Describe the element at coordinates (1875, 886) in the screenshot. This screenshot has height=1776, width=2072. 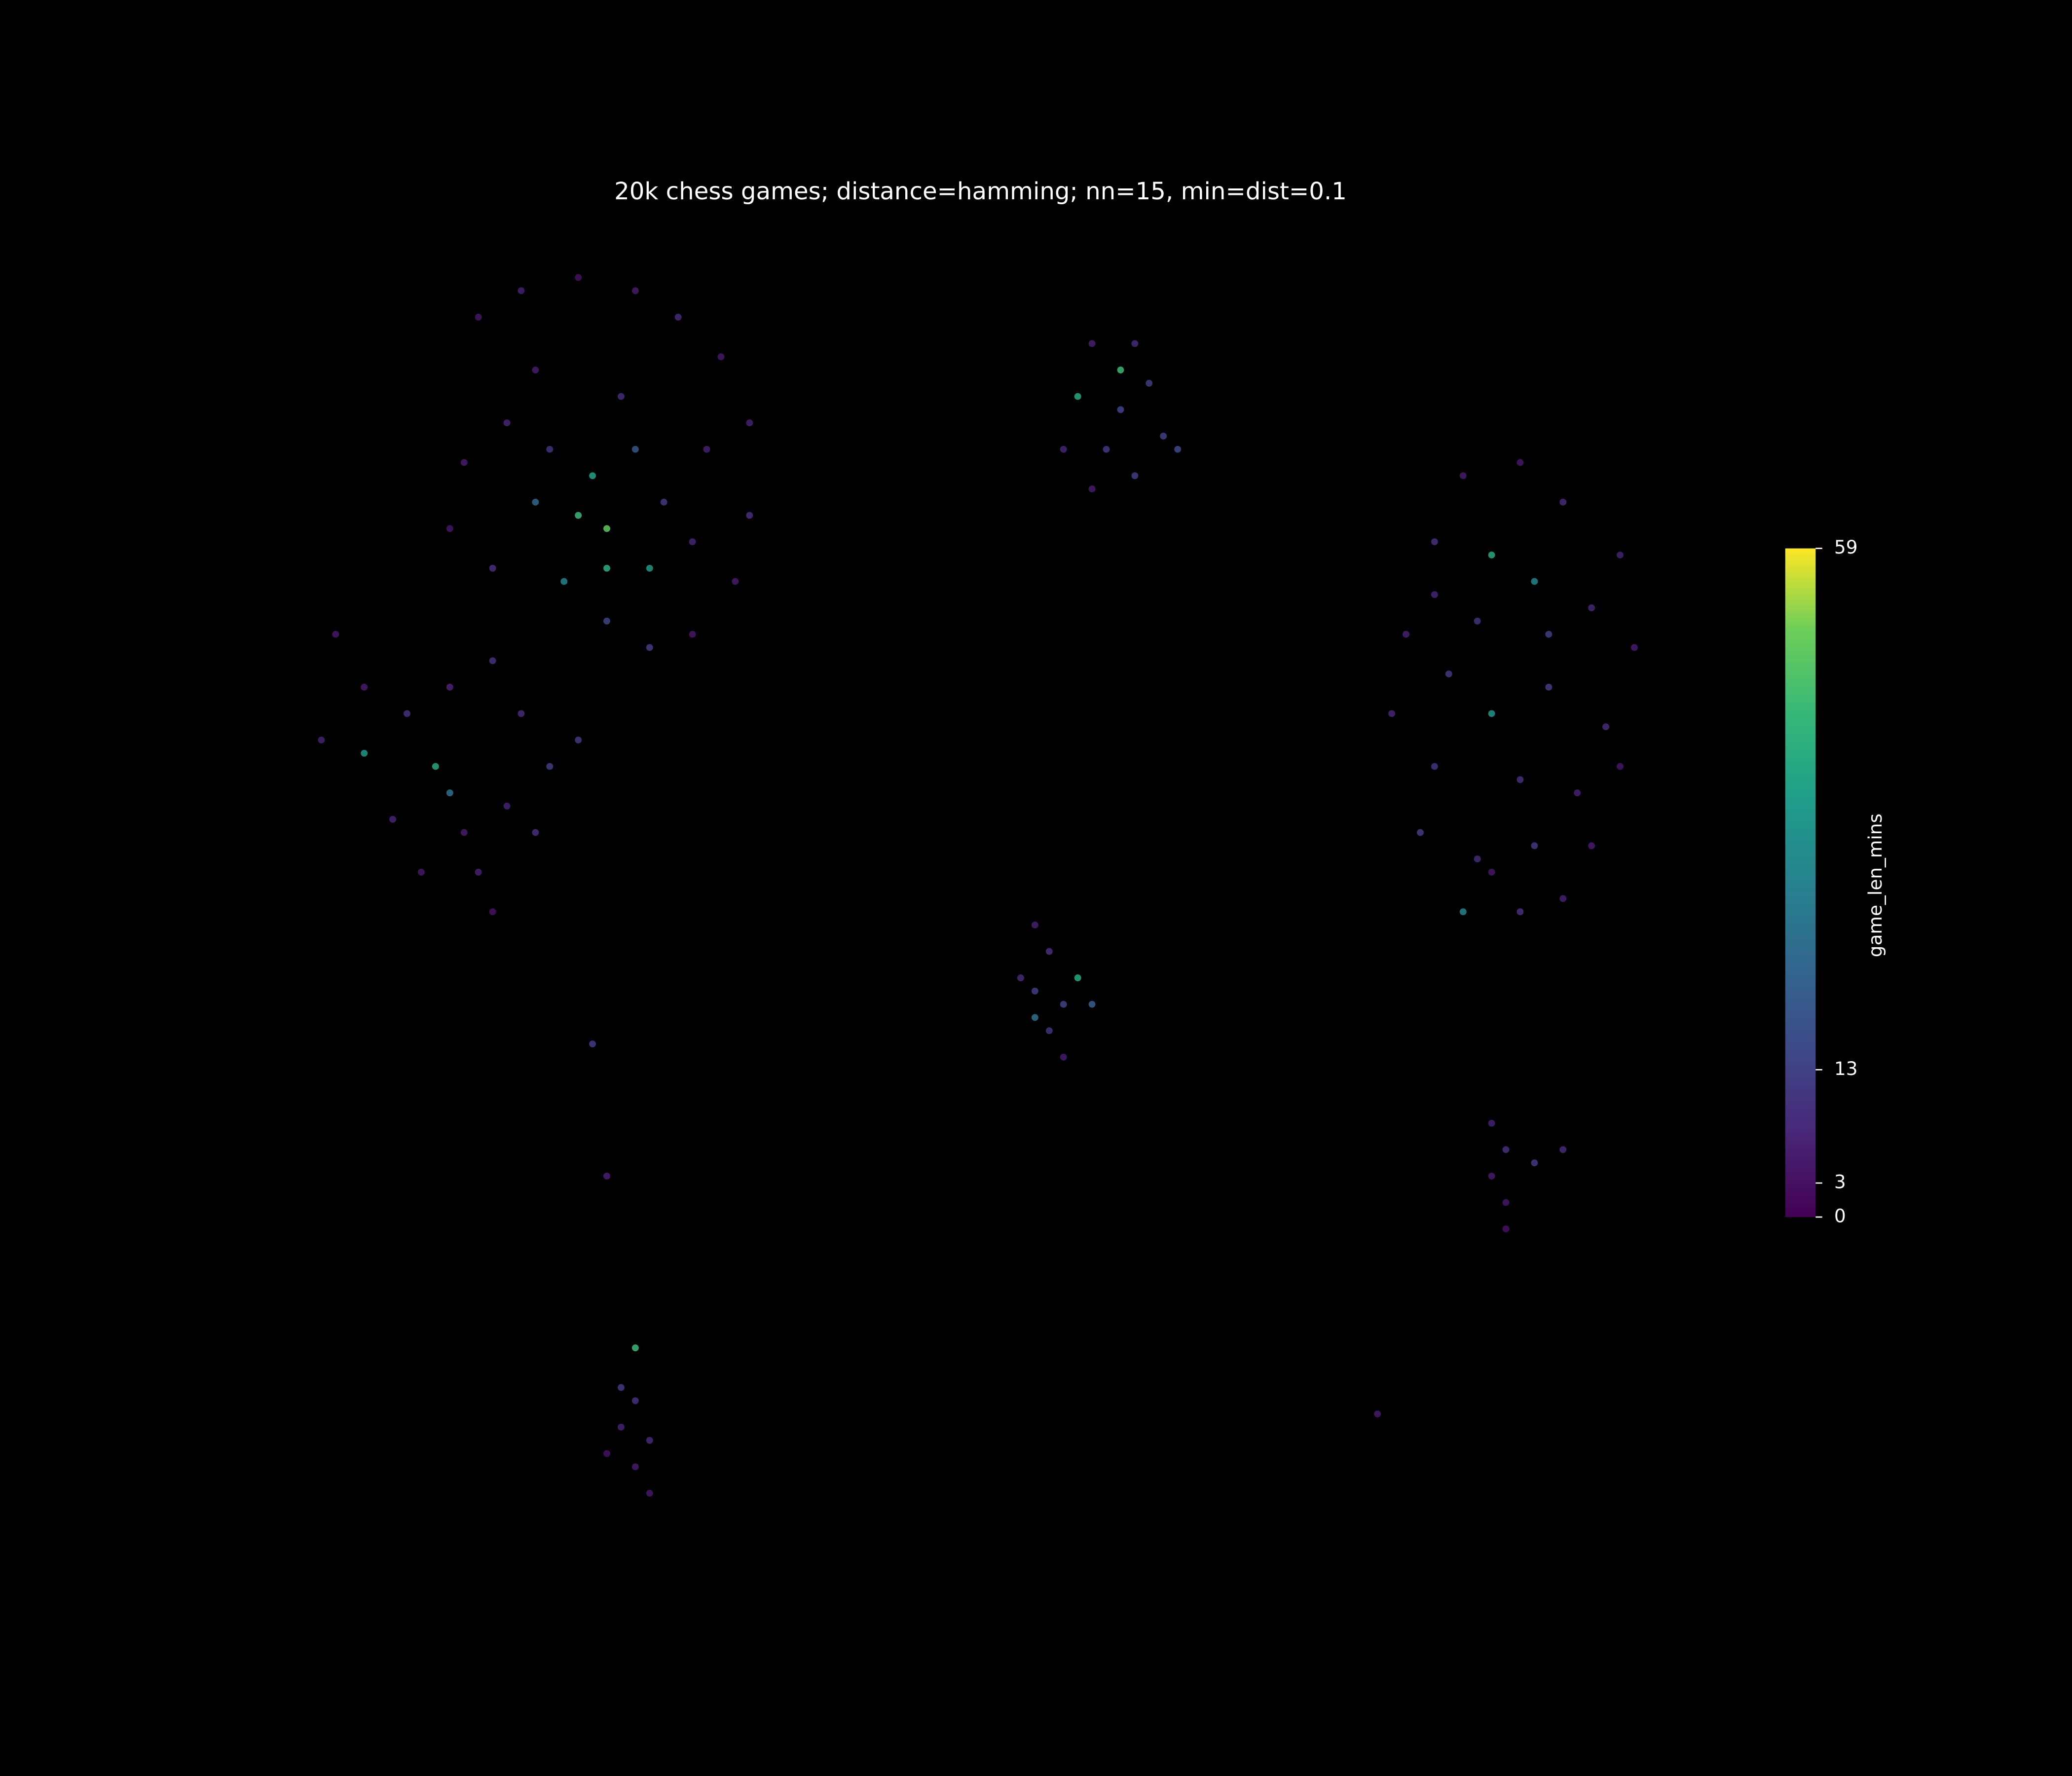
I see `colorbar-label: game_len_mins` at that location.